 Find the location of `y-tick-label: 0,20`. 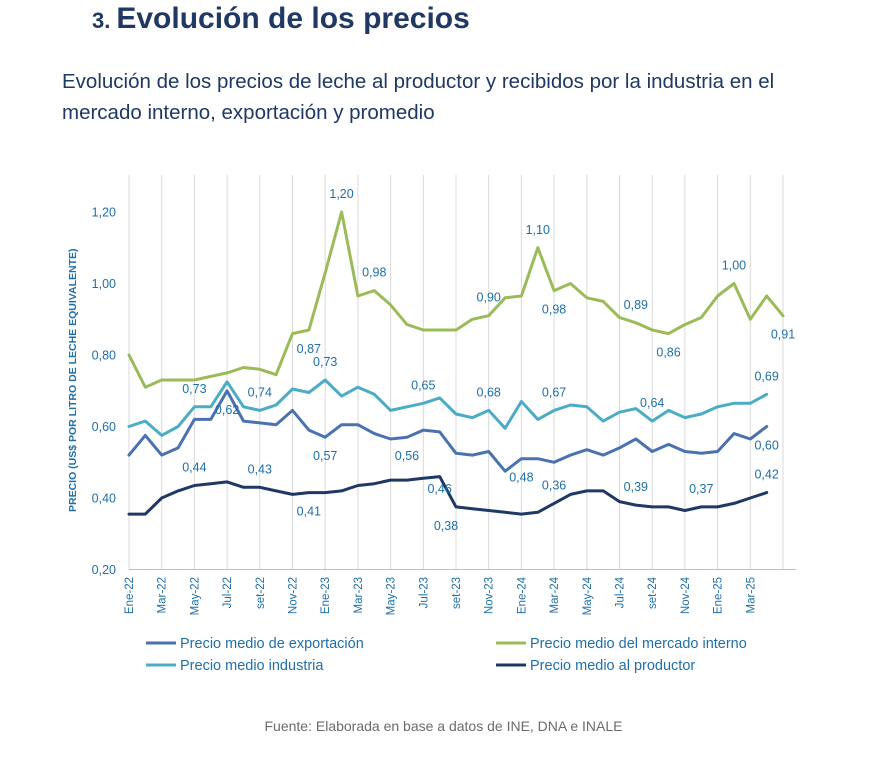

y-tick-label: 0,20 is located at coordinates (104, 570).